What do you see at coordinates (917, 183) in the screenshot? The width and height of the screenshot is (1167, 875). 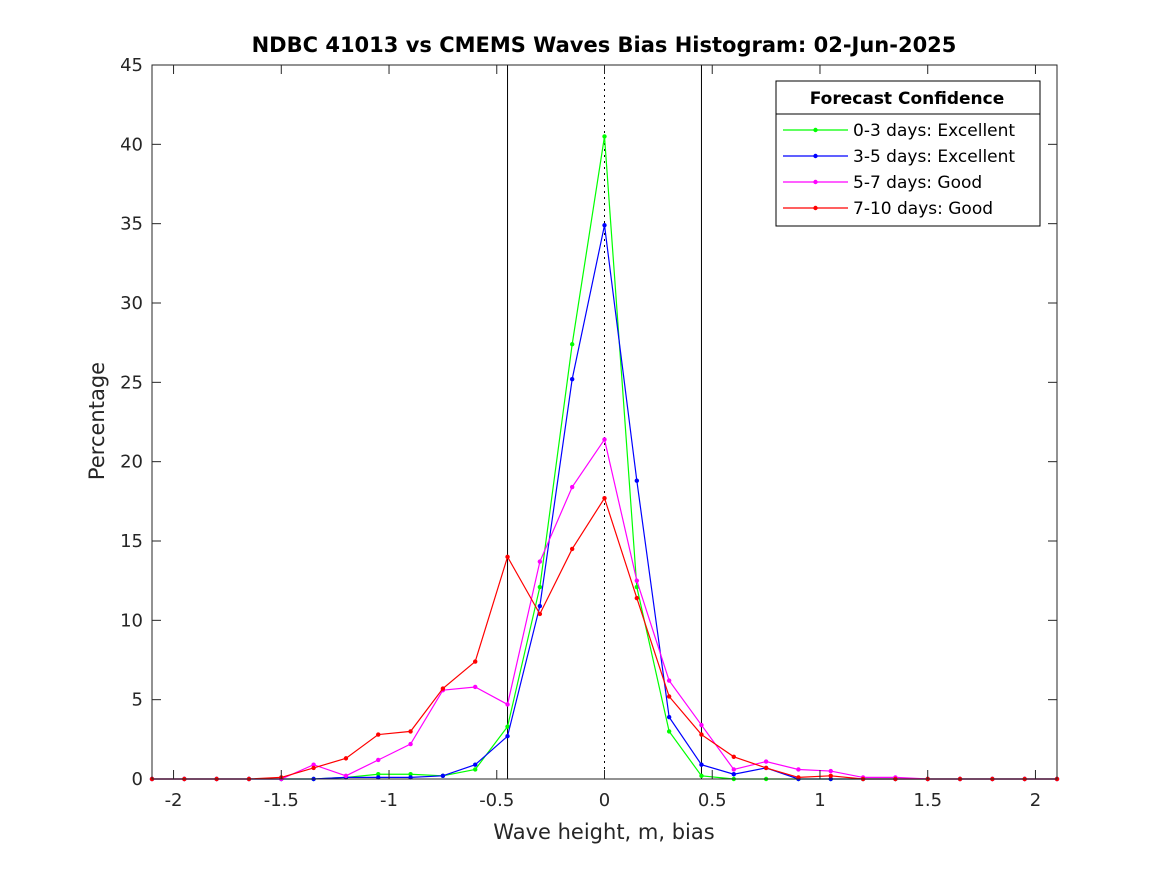 I see `legend-label-3: 5-7 days: Good` at bounding box center [917, 183].